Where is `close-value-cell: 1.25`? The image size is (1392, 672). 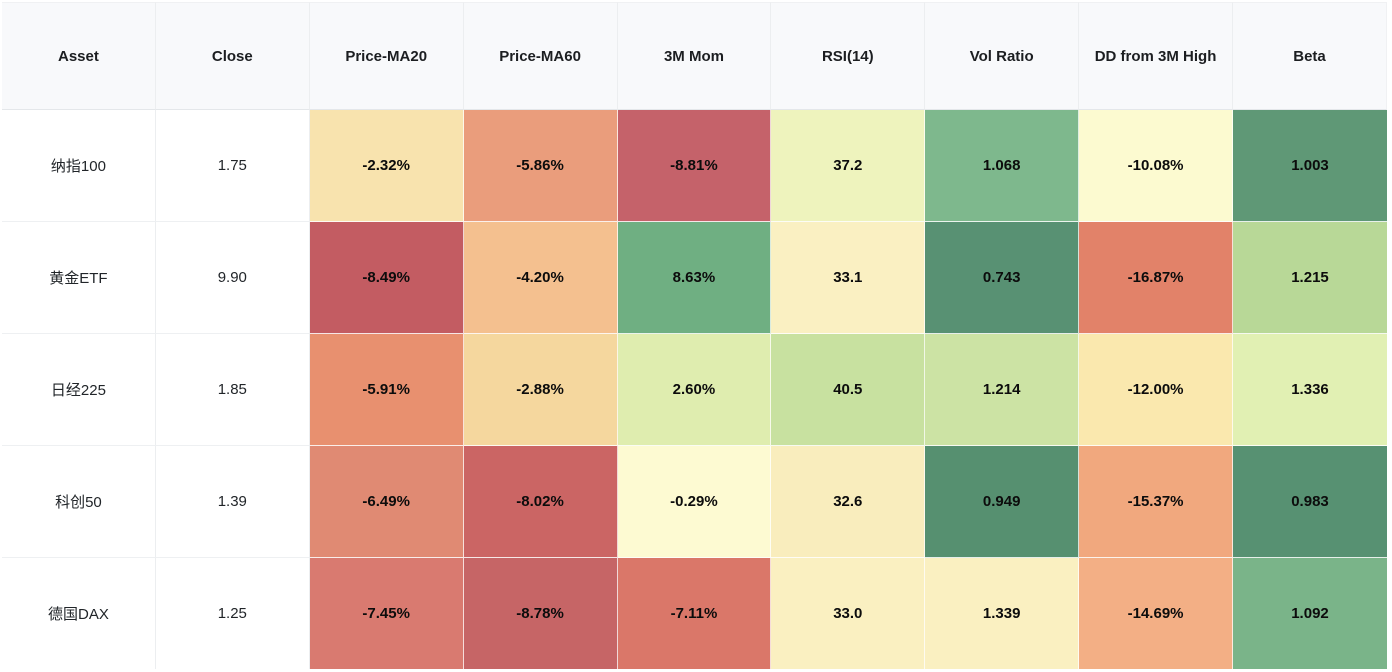
close-value-cell: 1.25 is located at coordinates (232, 613).